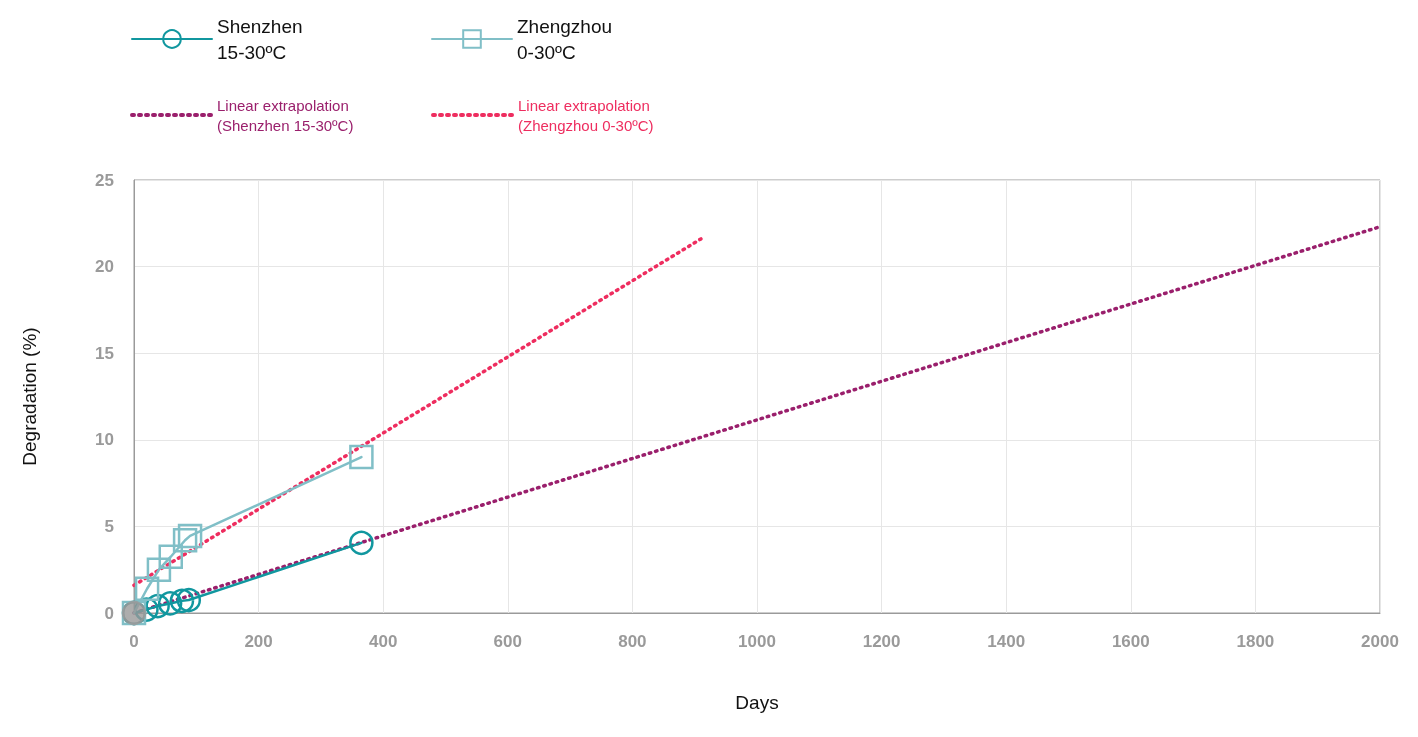 This screenshot has height=737, width=1418. What do you see at coordinates (104, 440) in the screenshot?
I see `y-tick-label: 10` at bounding box center [104, 440].